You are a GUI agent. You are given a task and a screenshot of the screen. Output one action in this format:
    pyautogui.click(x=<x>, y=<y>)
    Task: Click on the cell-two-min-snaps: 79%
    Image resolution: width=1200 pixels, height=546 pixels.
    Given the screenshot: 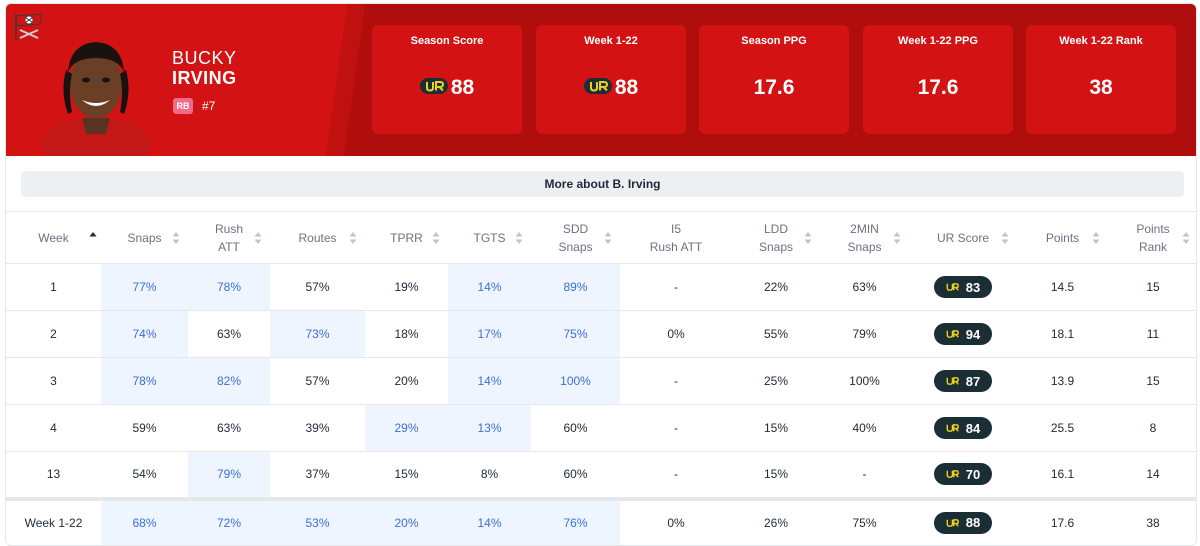 What is the action you would take?
    pyautogui.click(x=864, y=334)
    